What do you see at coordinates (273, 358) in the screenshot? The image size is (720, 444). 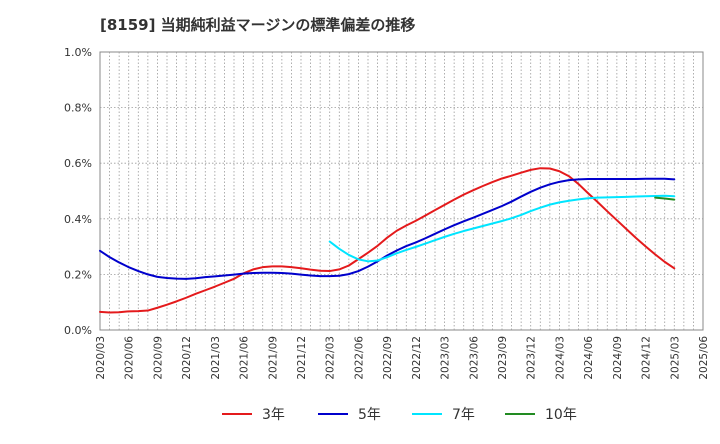 I see `x-tick-label: 2021/09` at bounding box center [273, 358].